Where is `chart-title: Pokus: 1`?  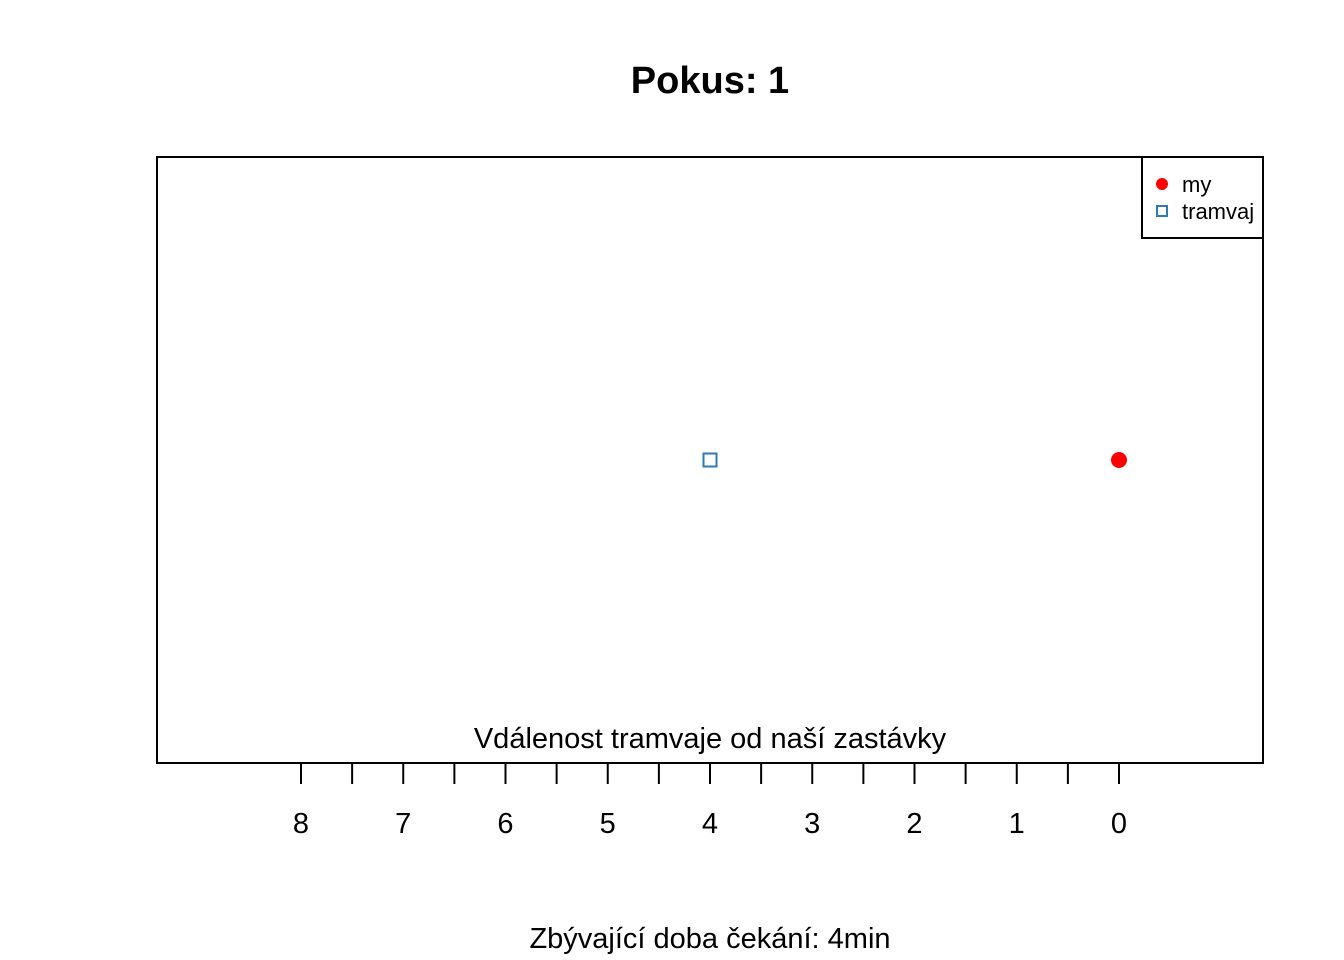 chart-title: Pokus: 1 is located at coordinates (710, 81).